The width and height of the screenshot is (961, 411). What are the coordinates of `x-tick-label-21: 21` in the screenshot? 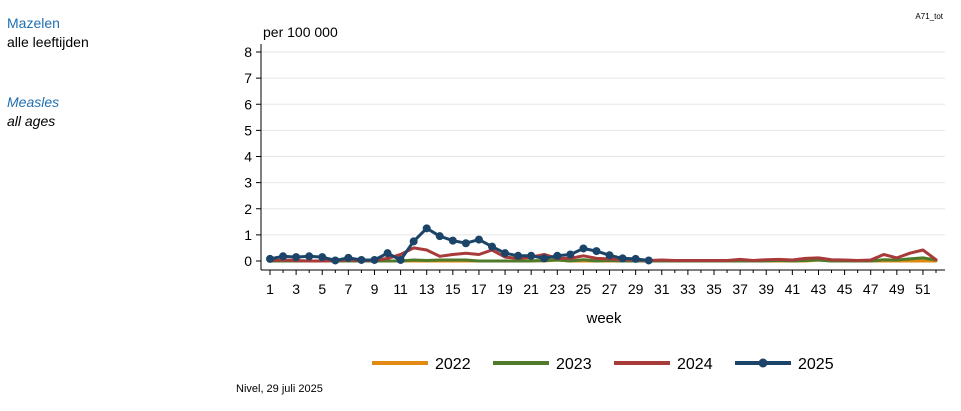 It's located at (531, 289).